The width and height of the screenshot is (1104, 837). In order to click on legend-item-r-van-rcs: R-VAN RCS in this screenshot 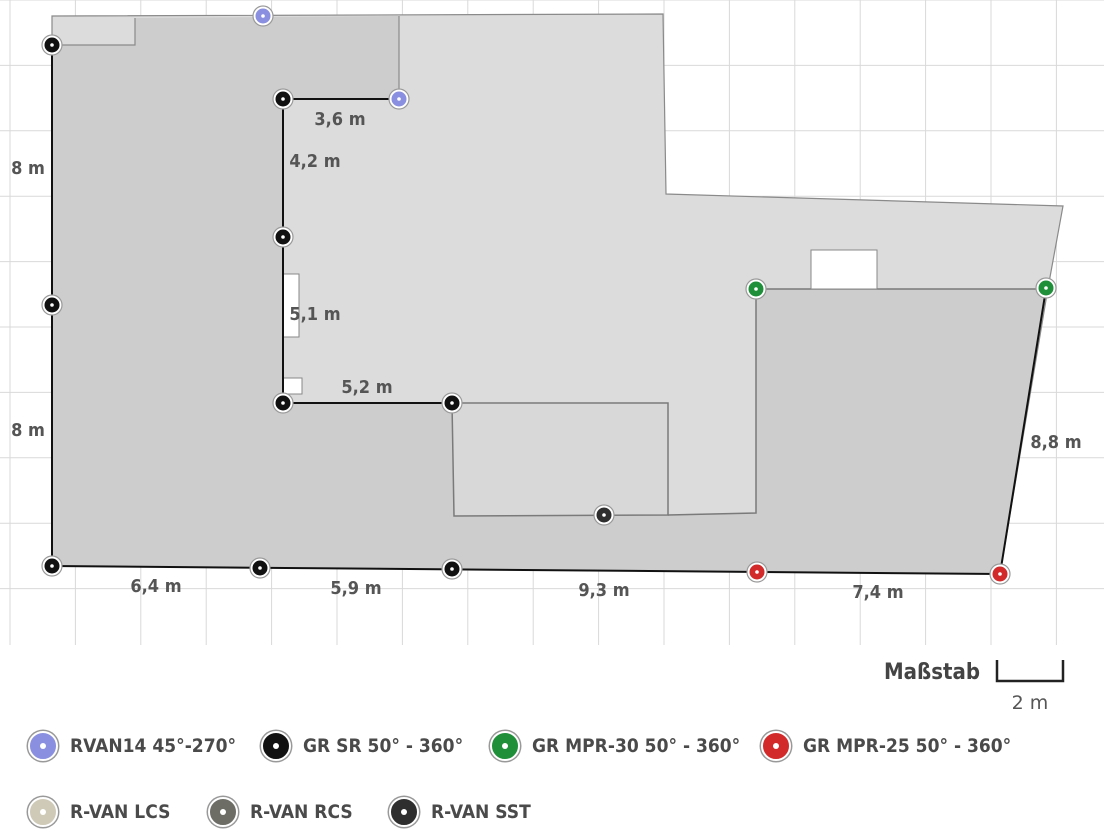, I will do `click(280, 812)`.